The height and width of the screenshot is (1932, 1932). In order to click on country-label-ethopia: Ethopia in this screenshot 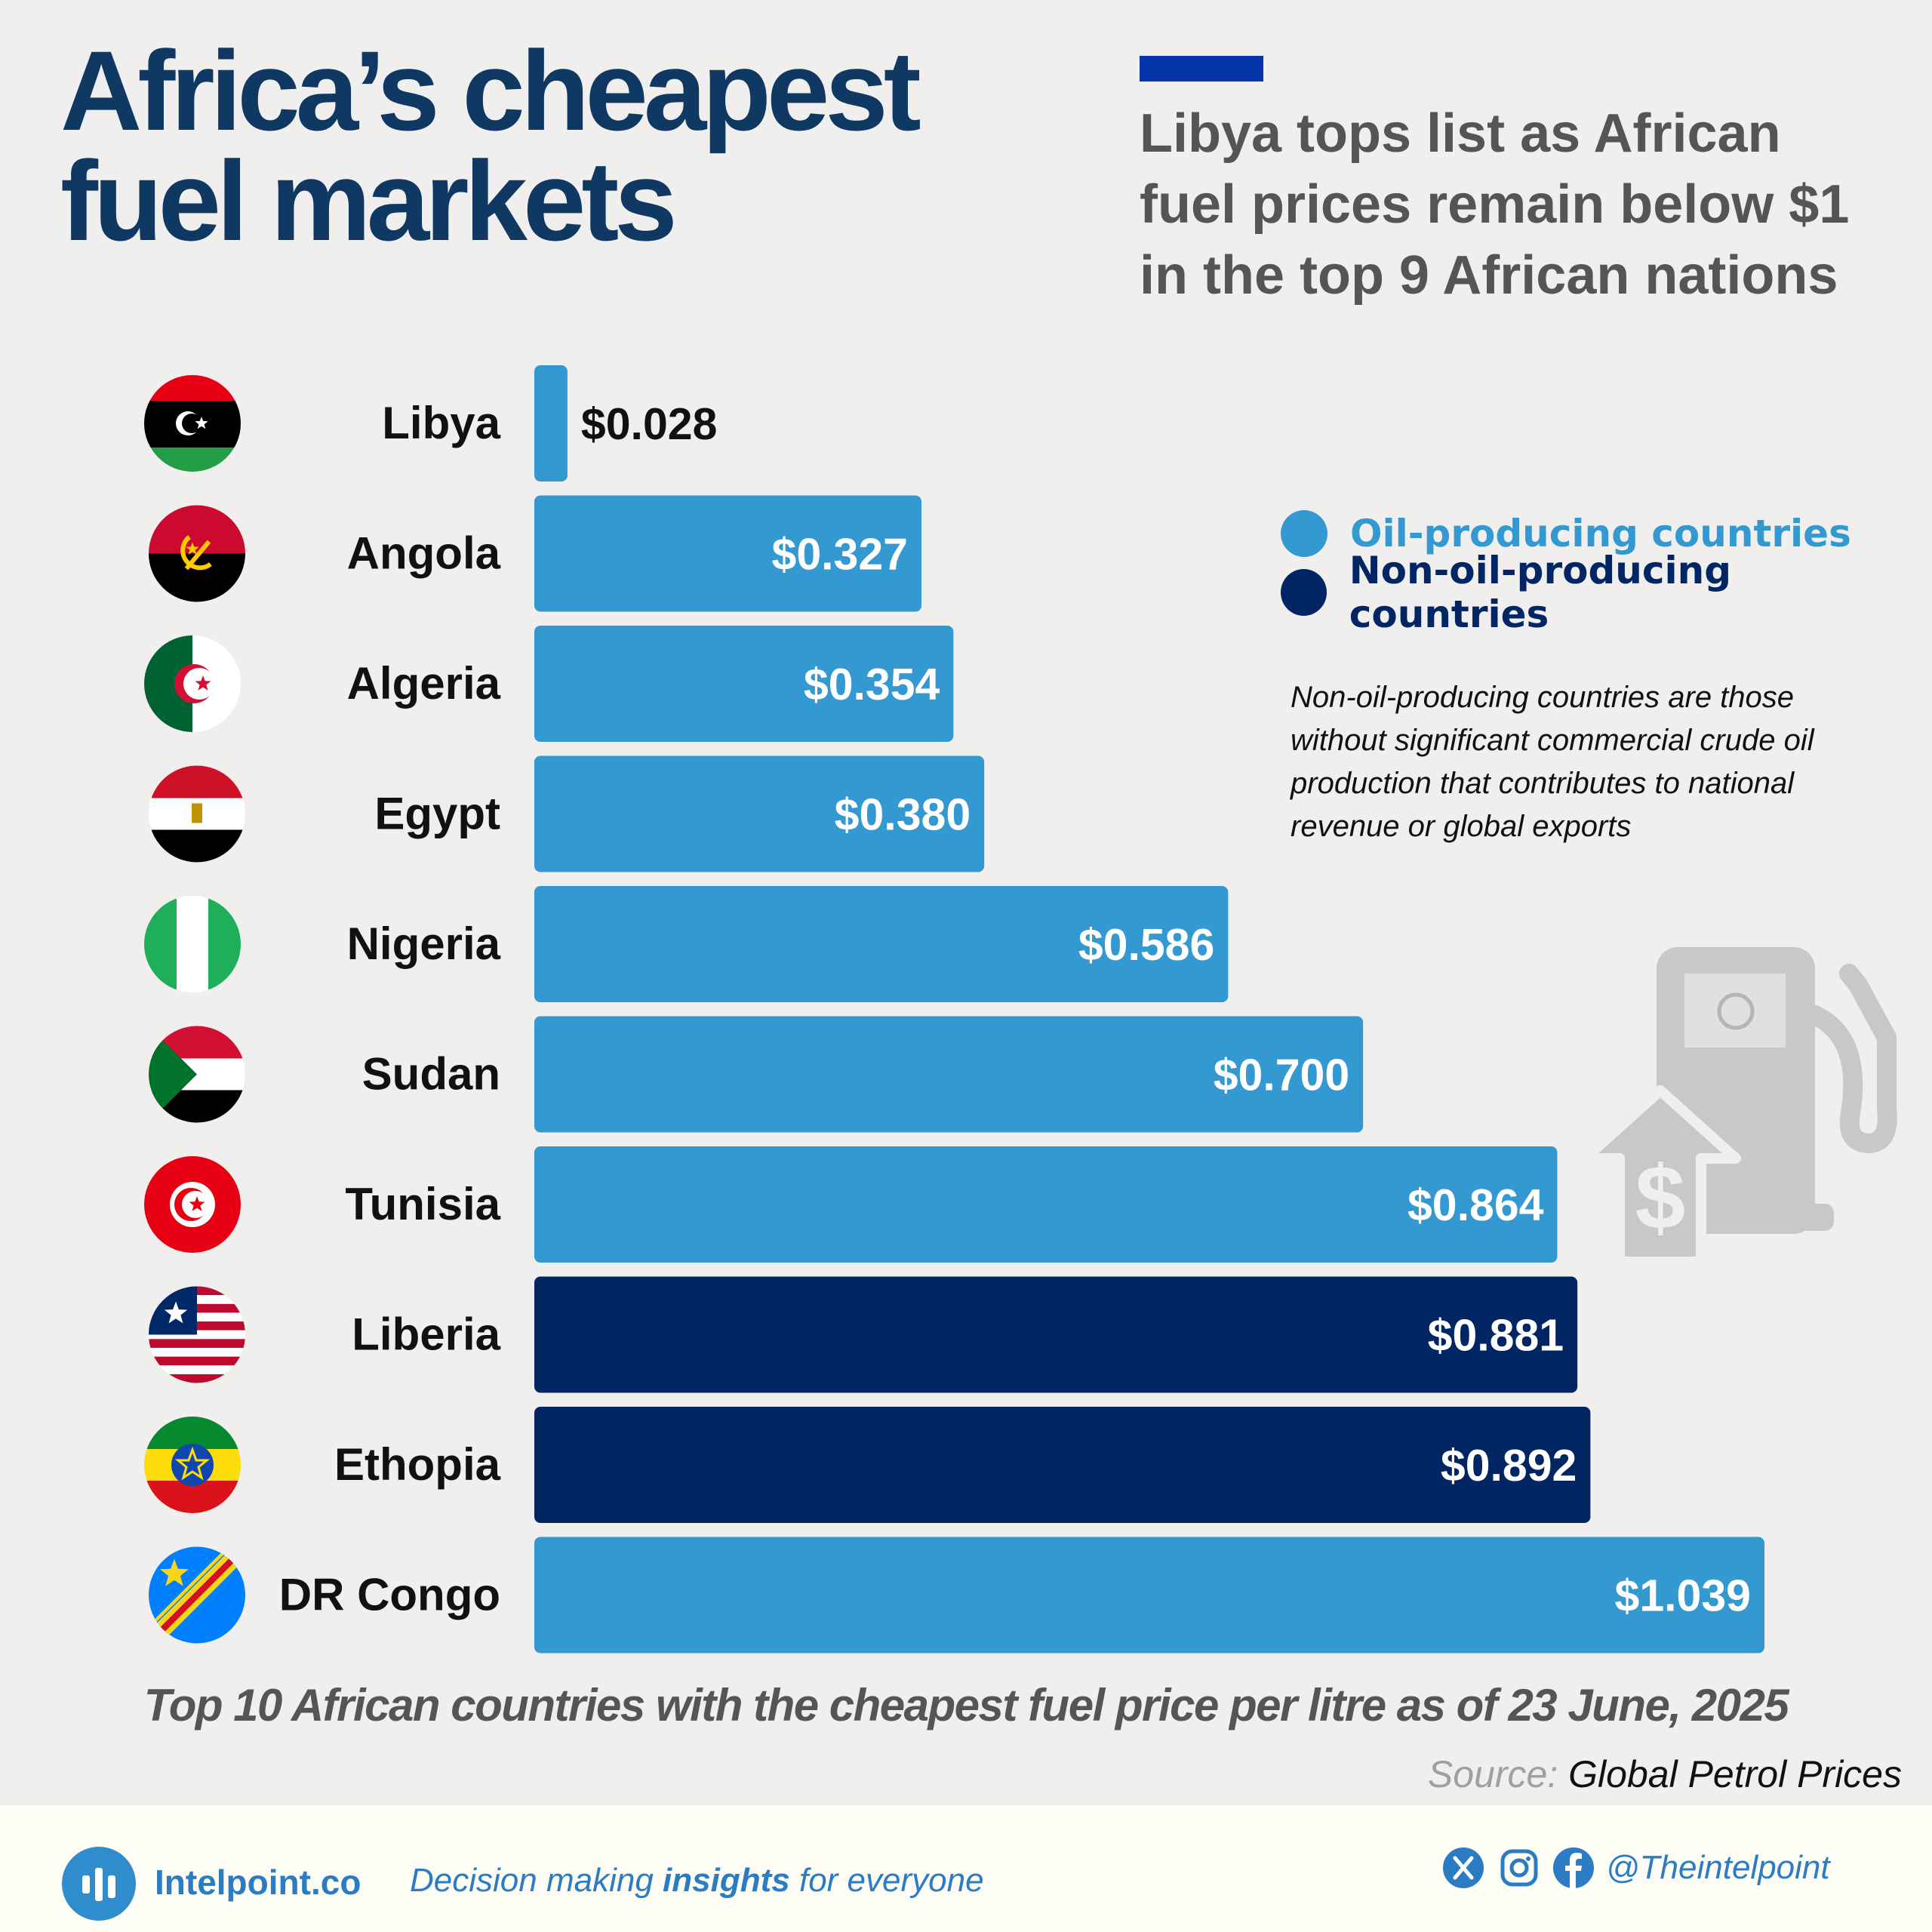, I will do `click(417, 1464)`.